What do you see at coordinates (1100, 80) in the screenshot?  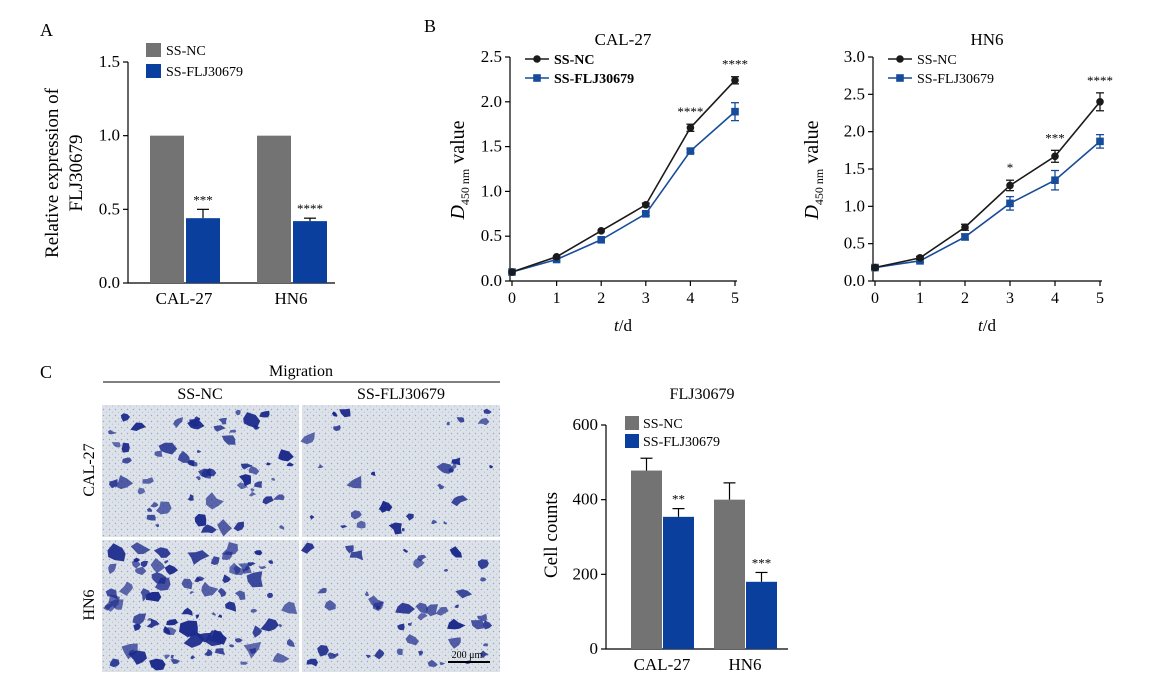 I see `significance-label: ****` at bounding box center [1100, 80].